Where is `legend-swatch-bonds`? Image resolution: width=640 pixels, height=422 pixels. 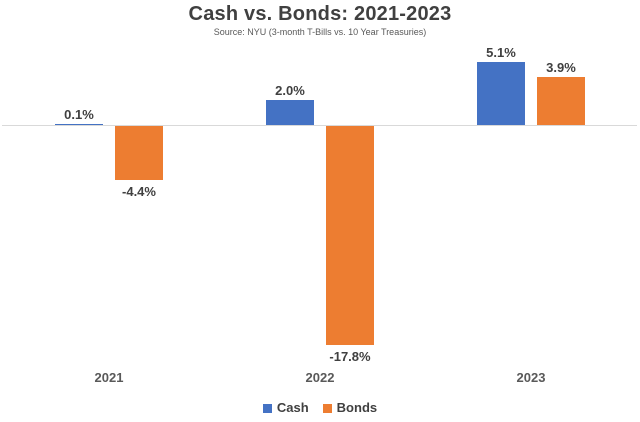 legend-swatch-bonds is located at coordinates (327, 408).